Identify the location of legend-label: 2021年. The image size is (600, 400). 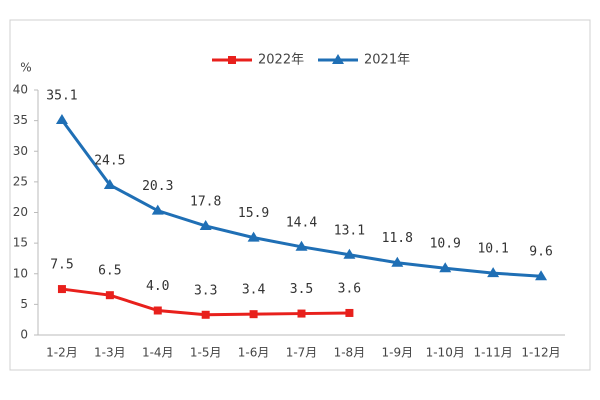
(387, 60).